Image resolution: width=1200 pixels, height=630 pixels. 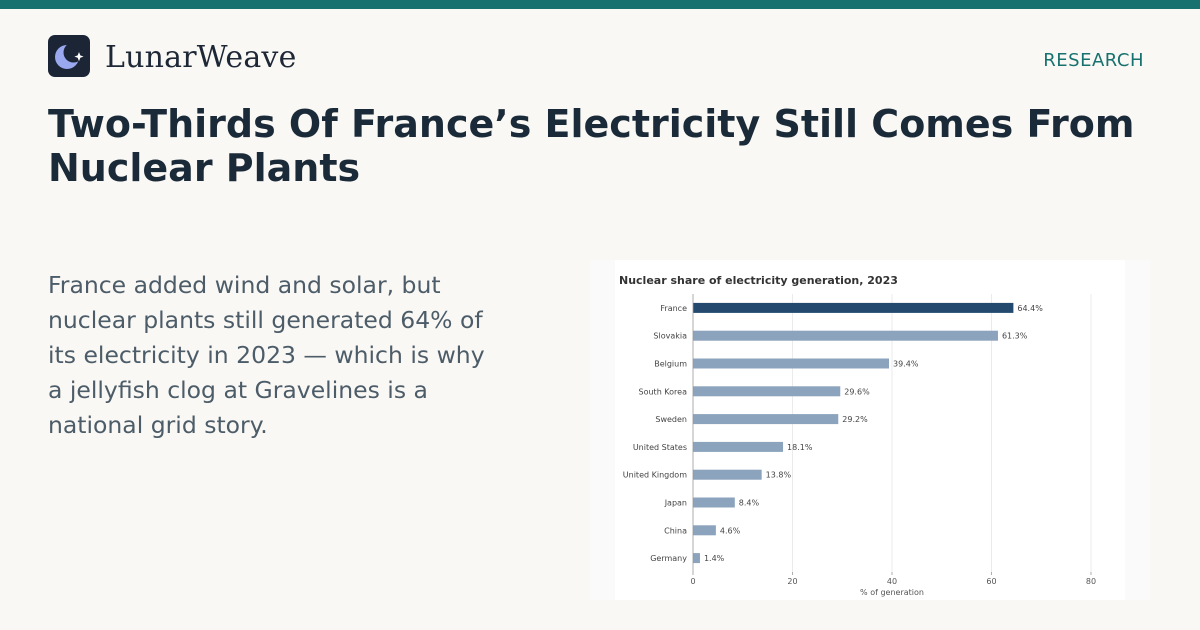 I want to click on bar-belgium, so click(x=791, y=363).